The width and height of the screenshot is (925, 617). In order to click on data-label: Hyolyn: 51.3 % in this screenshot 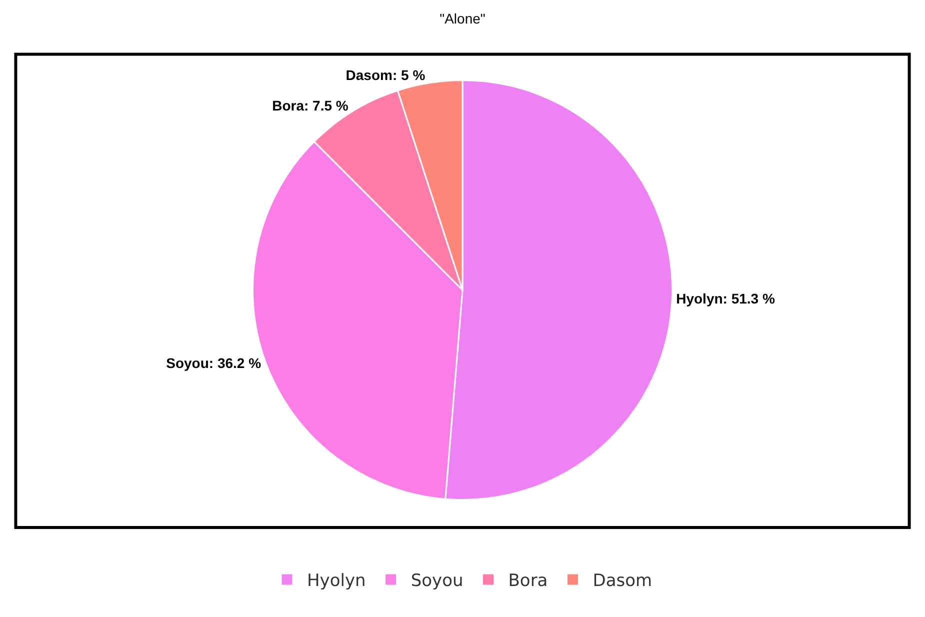, I will do `click(726, 298)`.